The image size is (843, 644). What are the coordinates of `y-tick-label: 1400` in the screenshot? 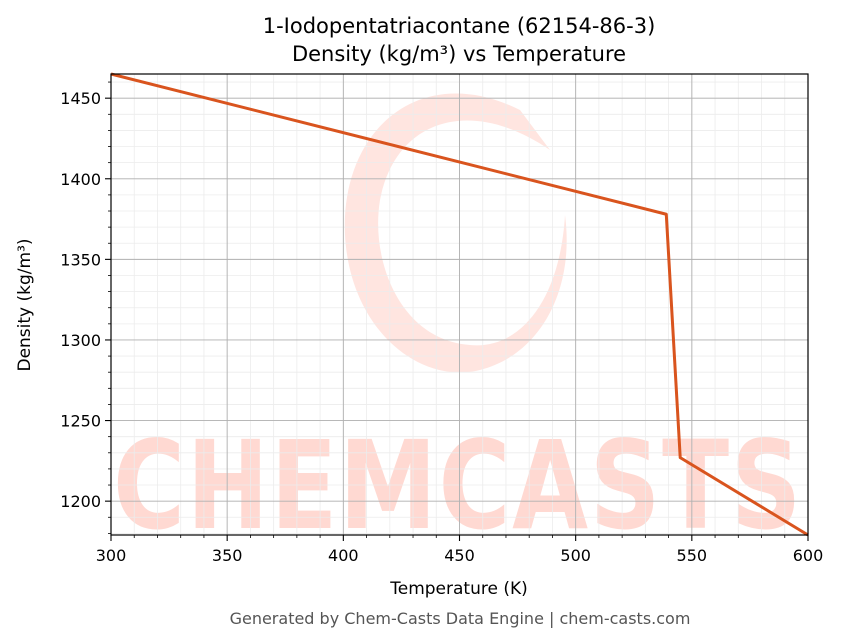 It's located at (80, 179).